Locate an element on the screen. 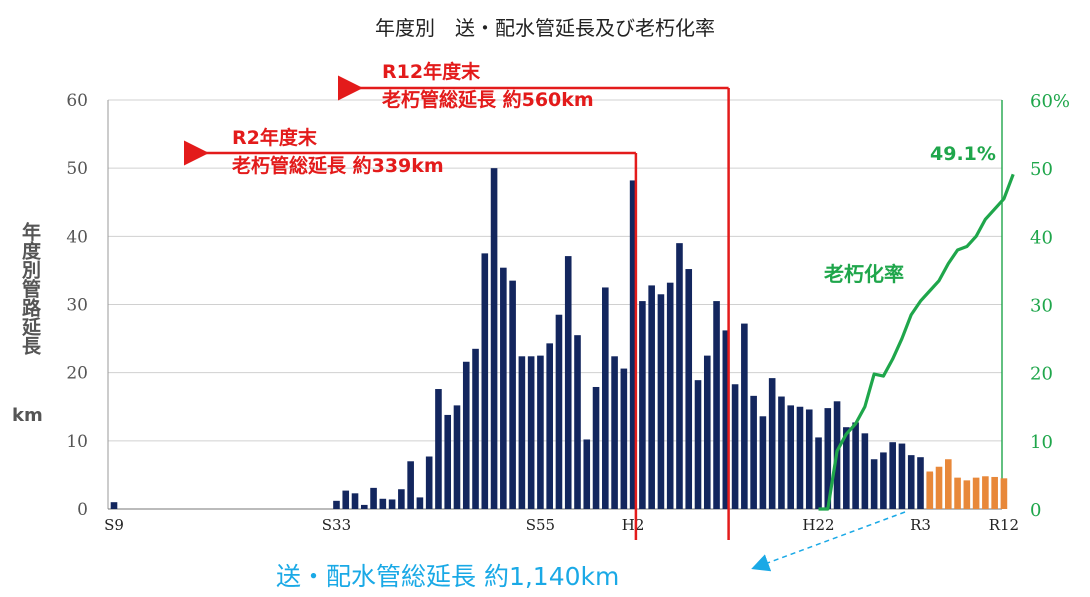  r12-annotation-title: R12年度末 is located at coordinates (431, 72).